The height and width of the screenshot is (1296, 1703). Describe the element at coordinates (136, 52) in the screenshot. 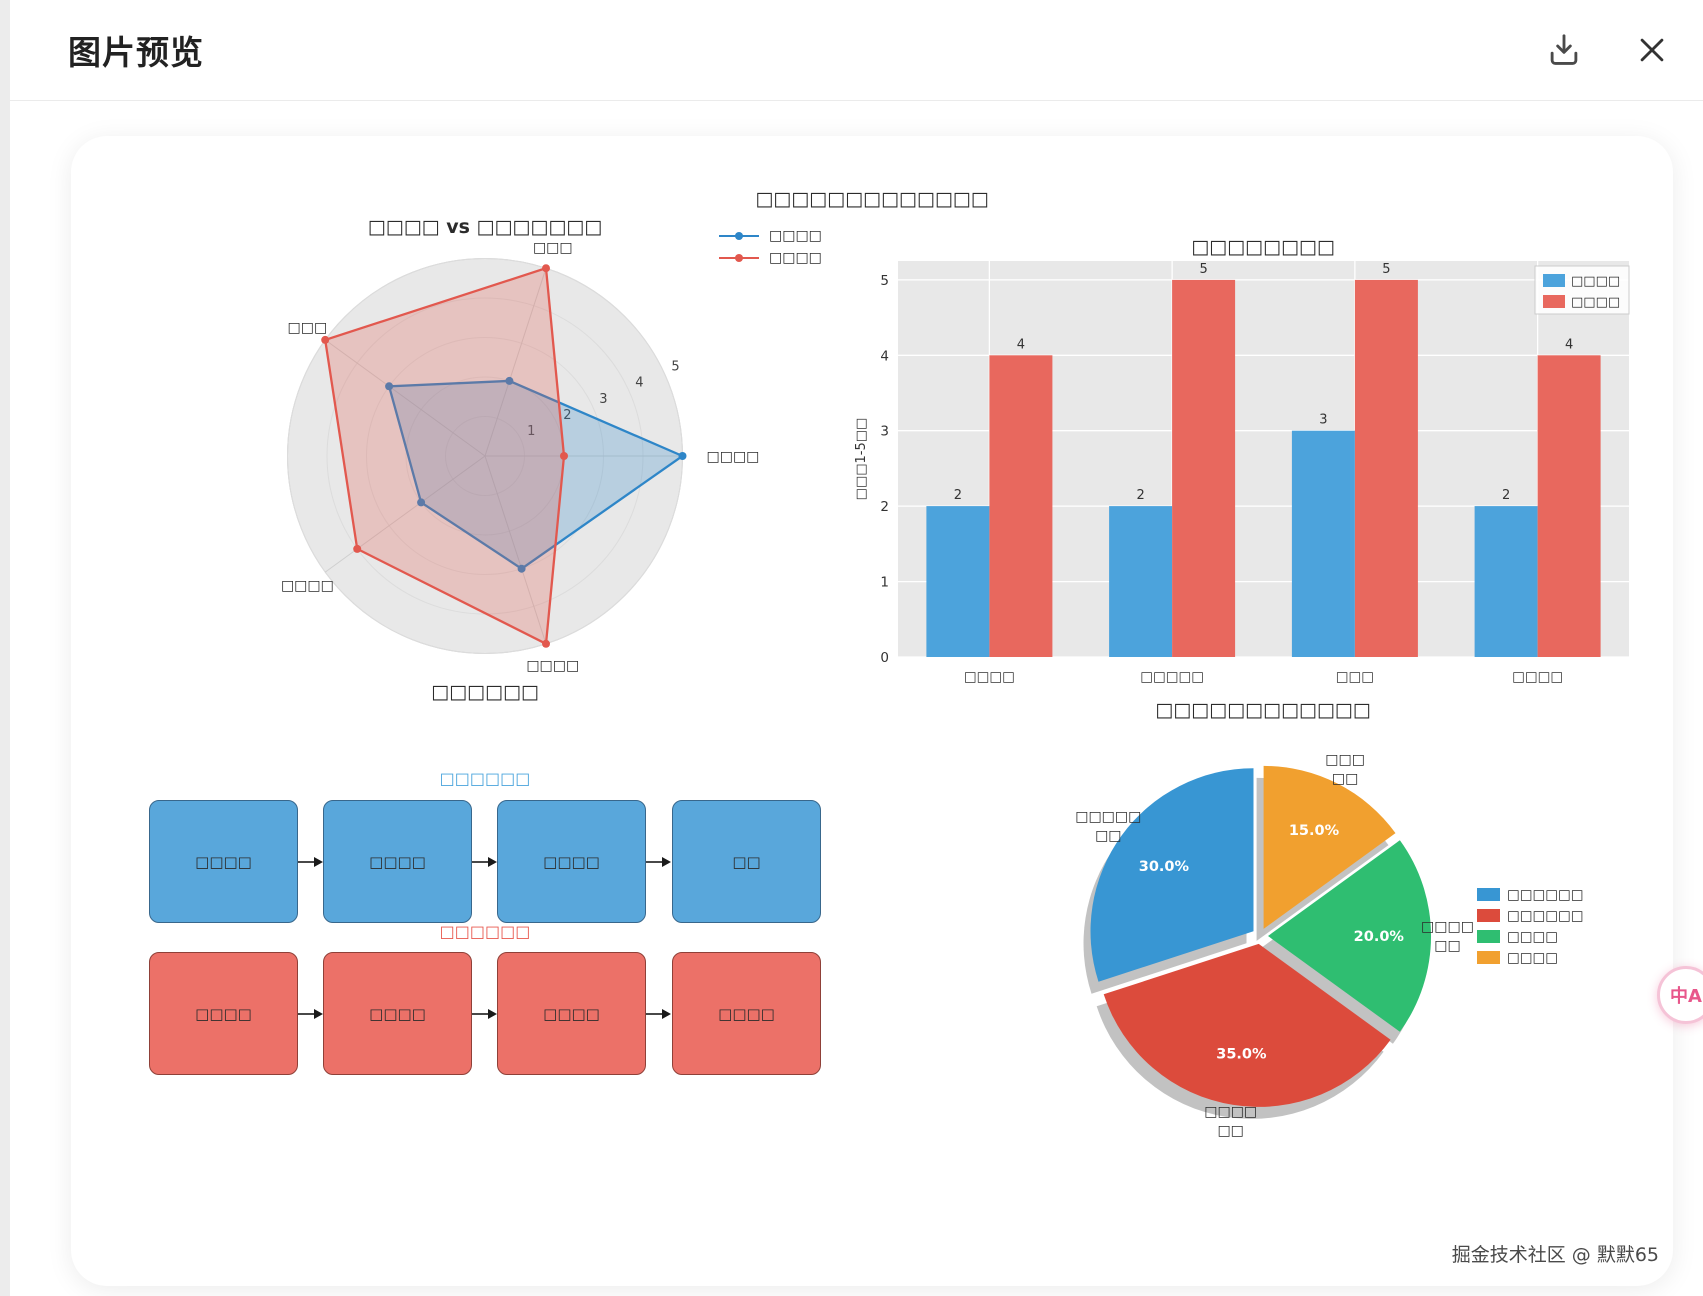

I see `modal-title: 图片预览` at that location.